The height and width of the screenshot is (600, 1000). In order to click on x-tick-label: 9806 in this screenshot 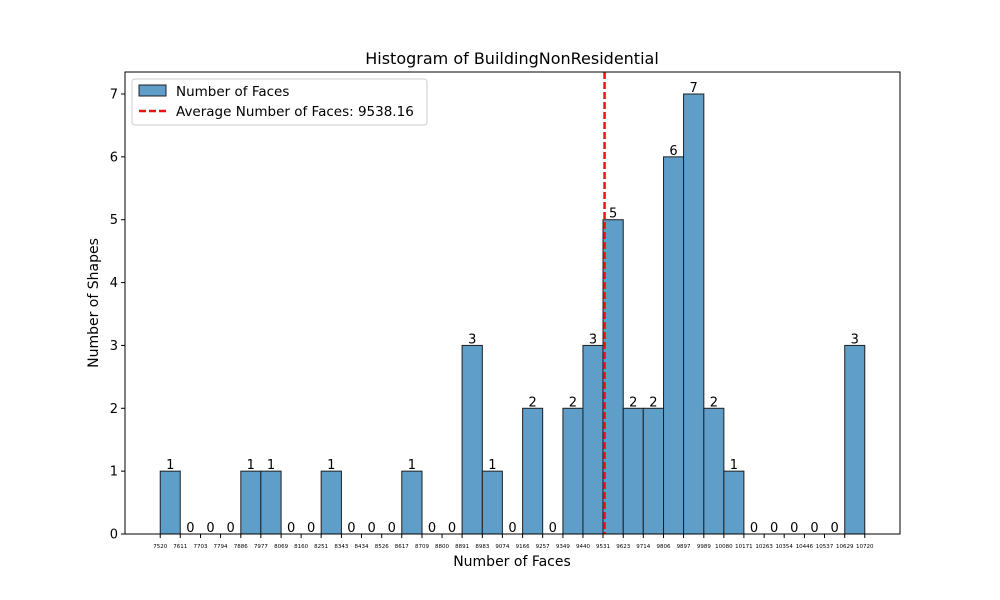, I will do `click(664, 547)`.